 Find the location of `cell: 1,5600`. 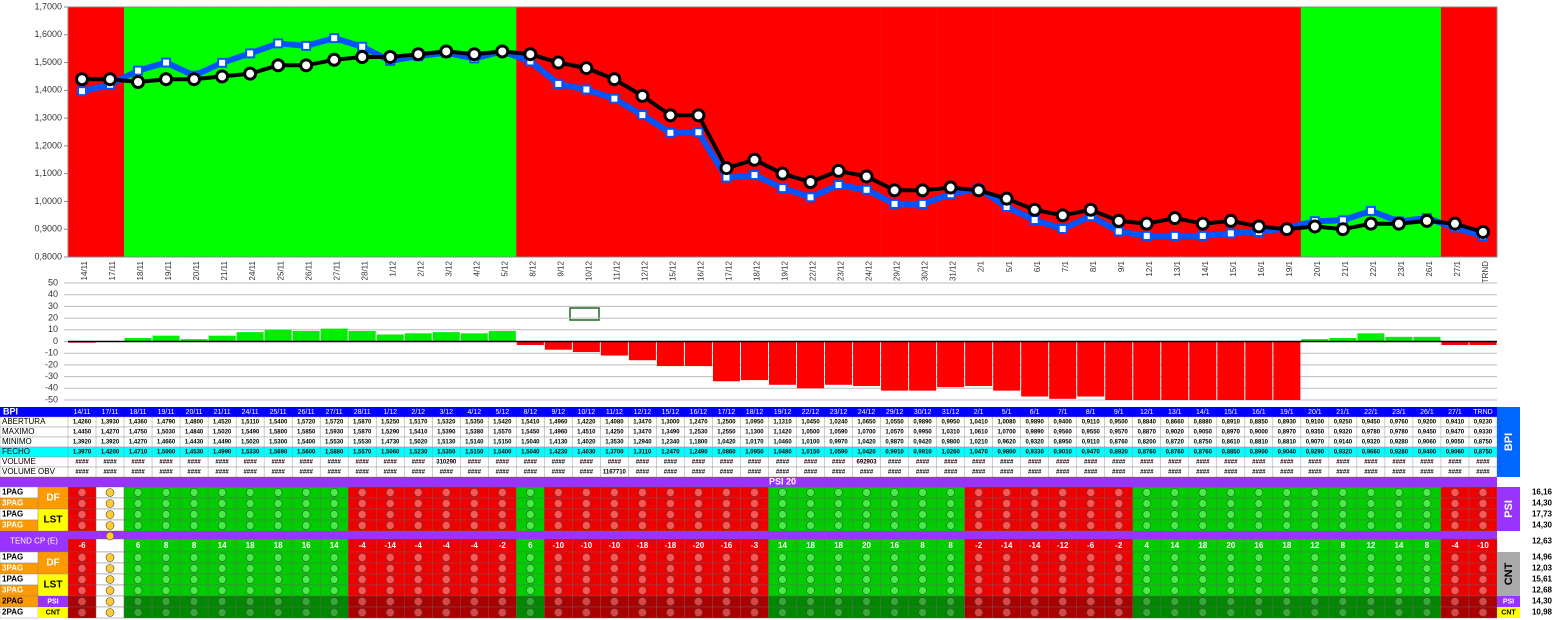

cell: 1,5600 is located at coordinates (306, 453).